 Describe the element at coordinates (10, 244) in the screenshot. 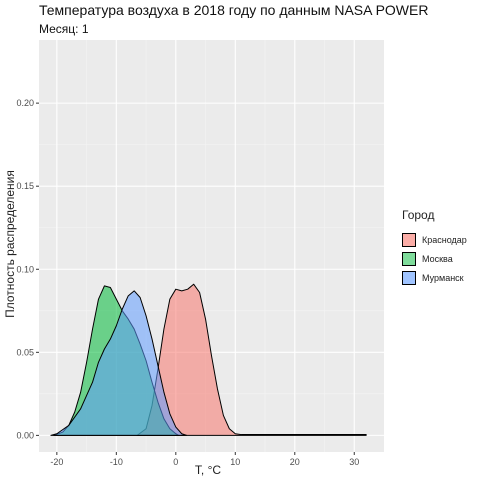

I see `y-axis-label: Плотность распределения` at that location.